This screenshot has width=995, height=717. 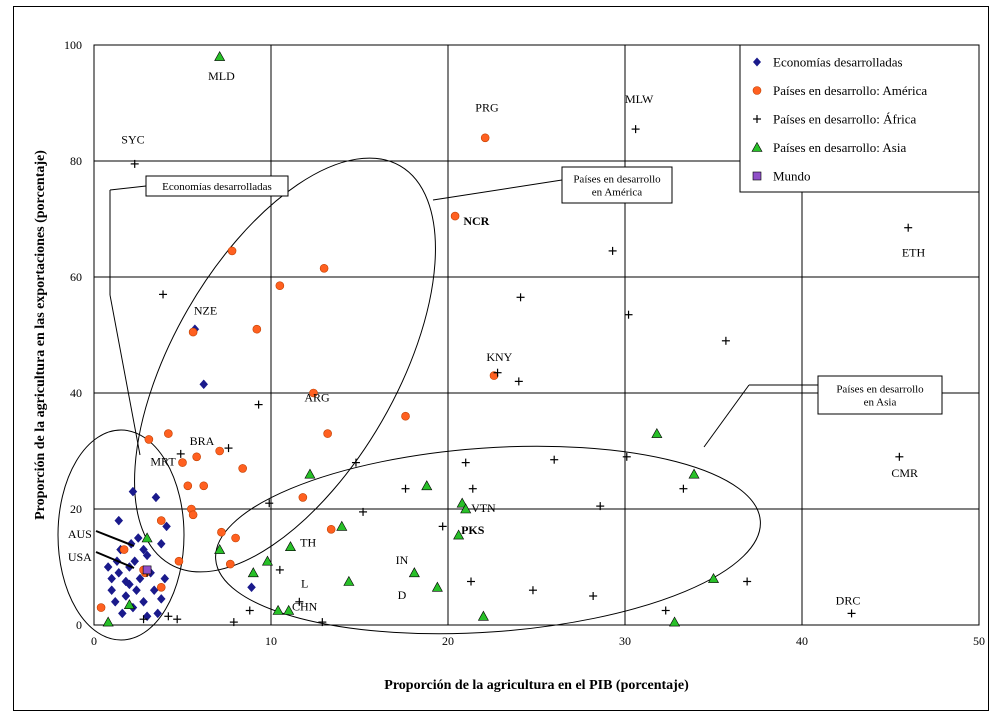 What do you see at coordinates (80, 534) in the screenshot?
I see `point-label: AUS` at bounding box center [80, 534].